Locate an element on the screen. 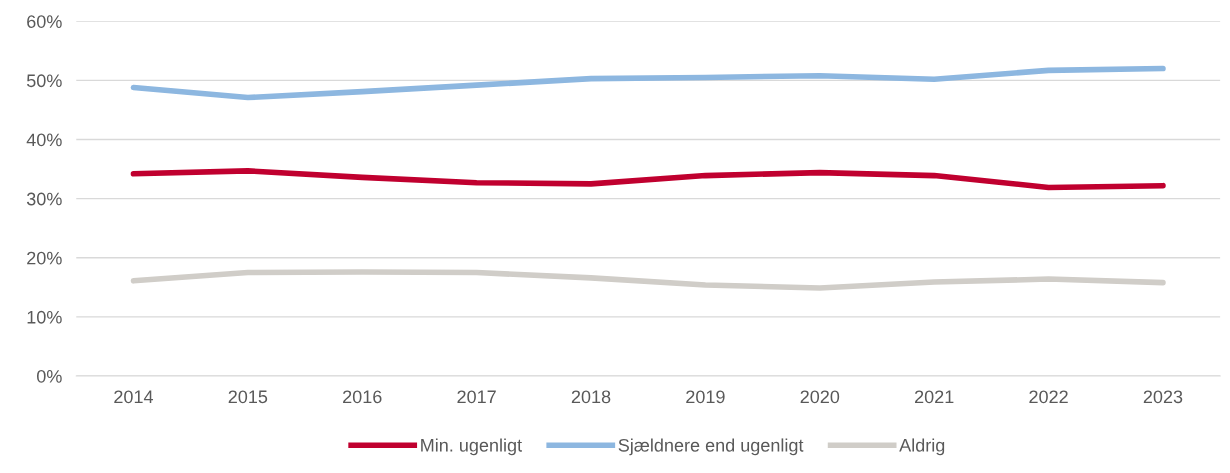 The height and width of the screenshot is (473, 1230). x-tick-label: 2018 is located at coordinates (591, 397).